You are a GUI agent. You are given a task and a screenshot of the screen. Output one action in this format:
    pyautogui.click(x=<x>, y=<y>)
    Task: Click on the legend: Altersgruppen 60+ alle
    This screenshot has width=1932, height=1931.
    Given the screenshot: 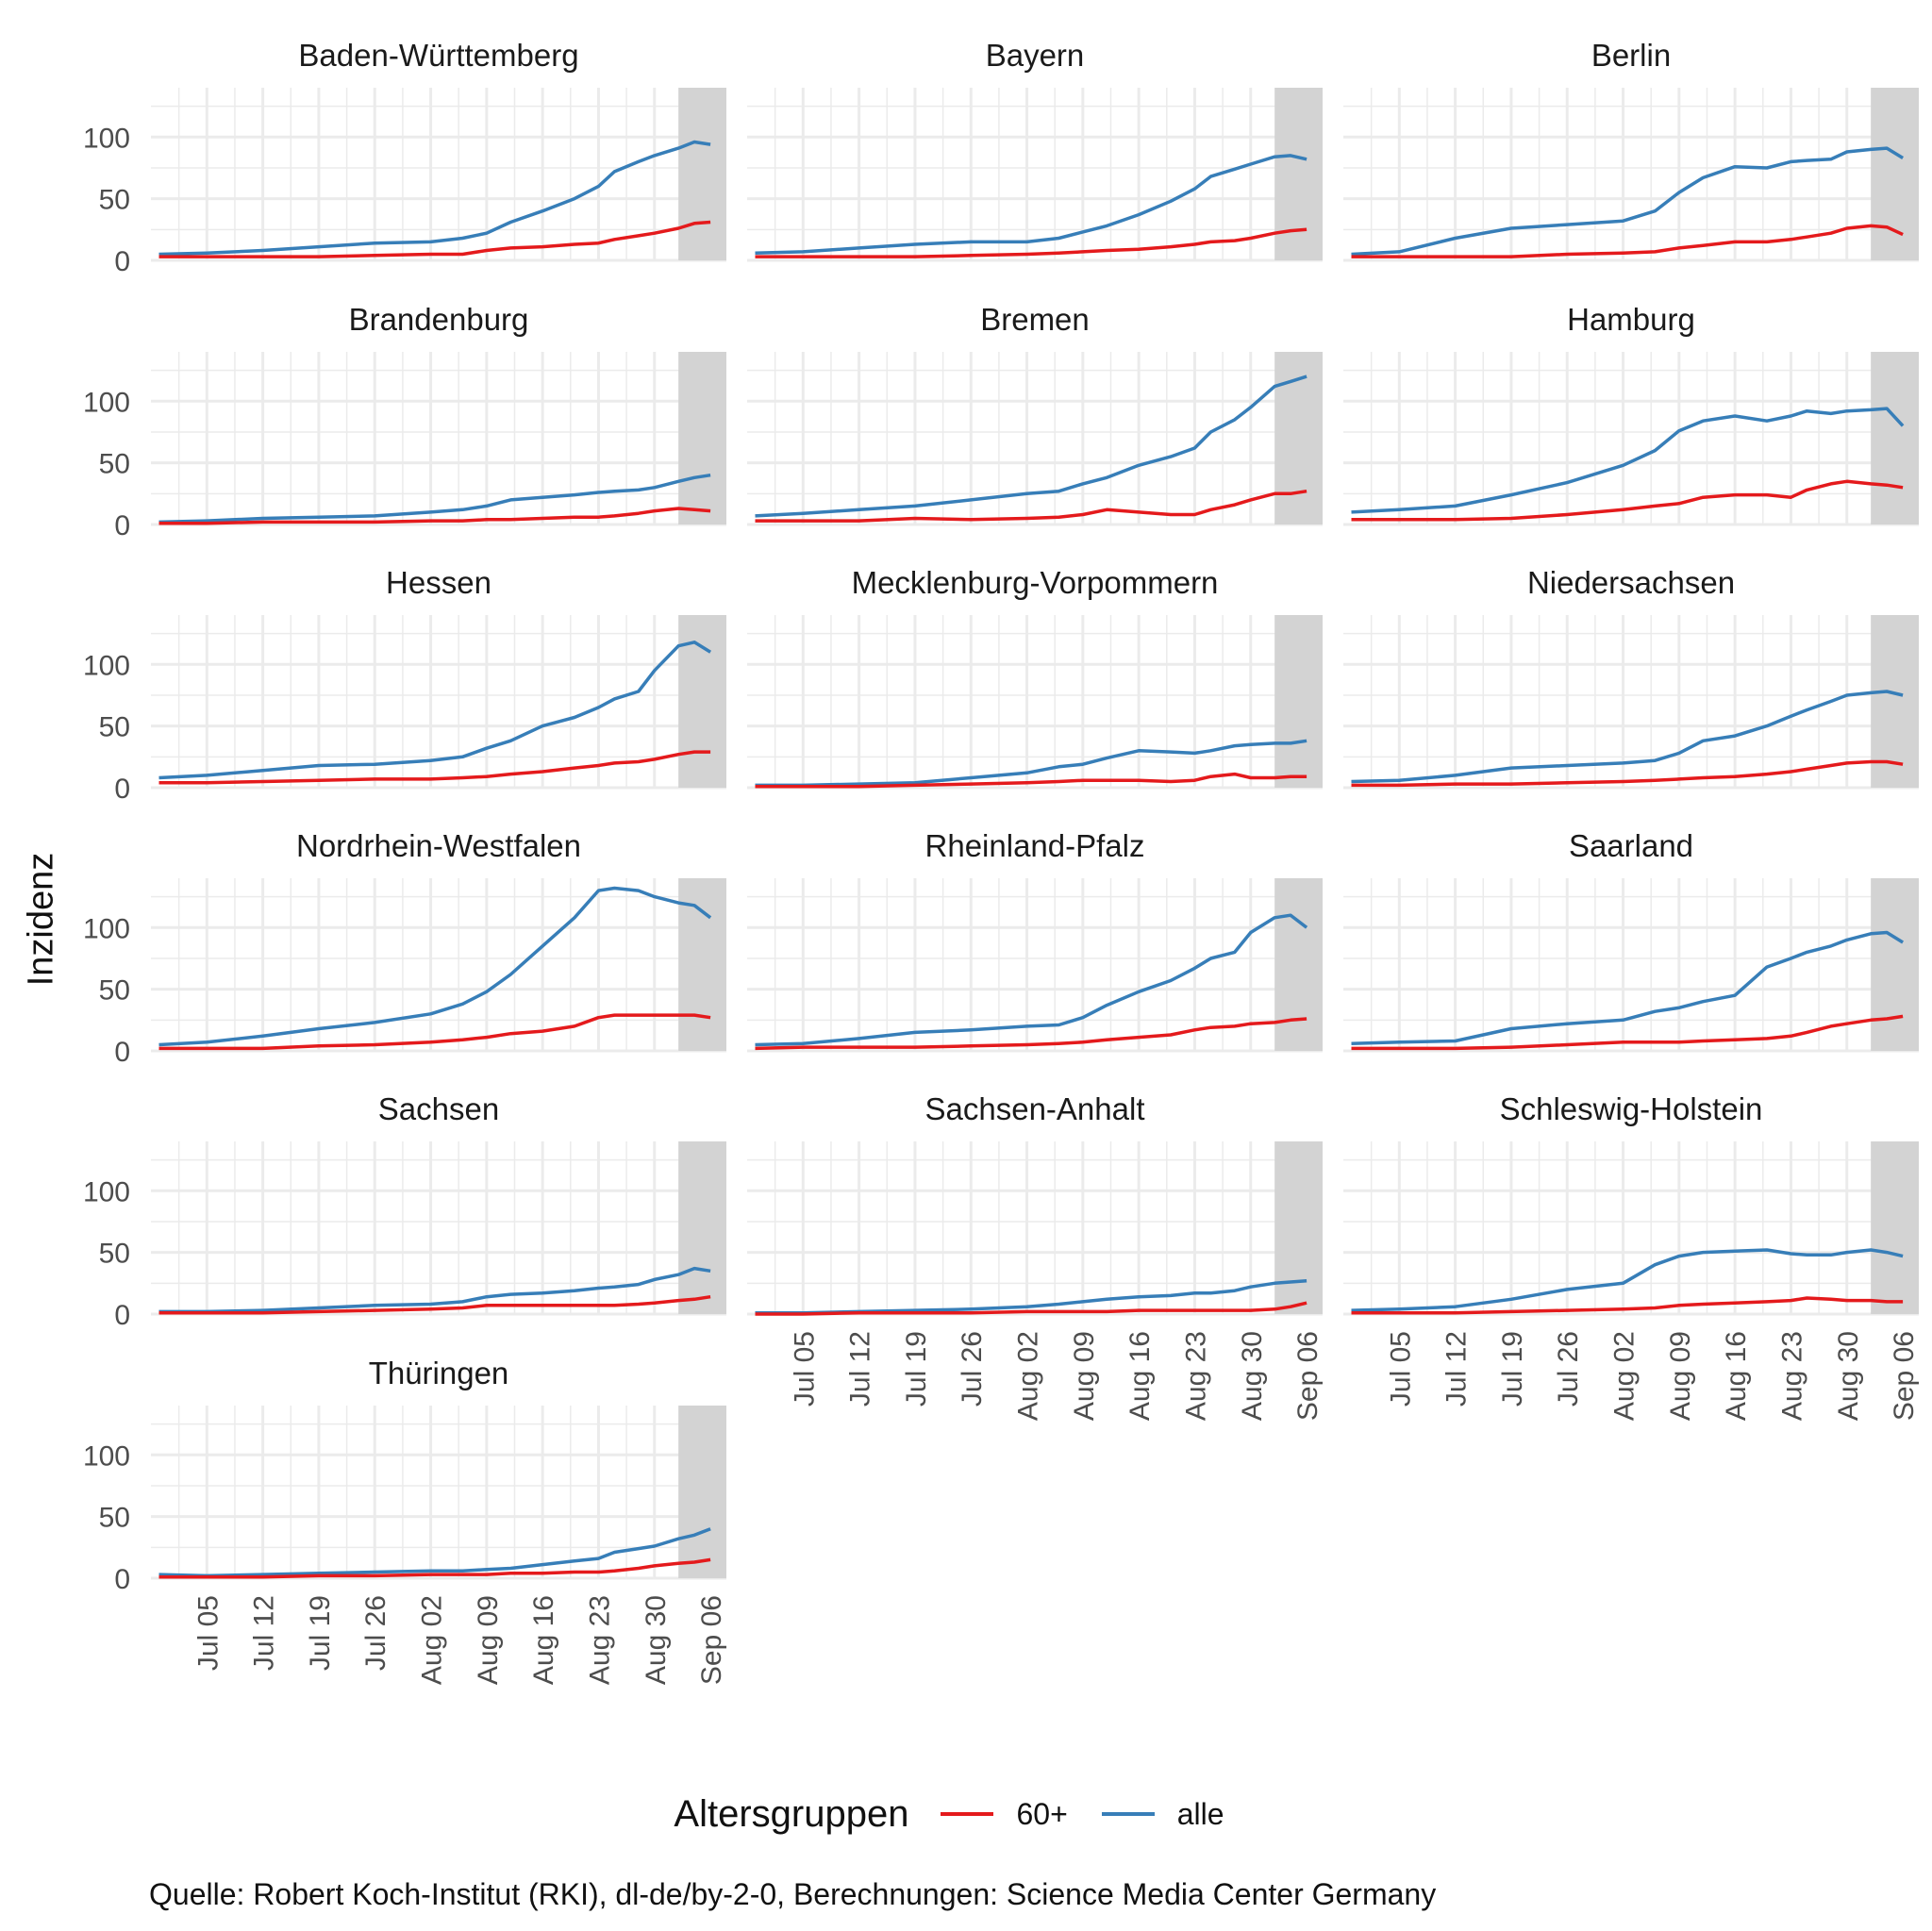 What is the action you would take?
    pyautogui.click(x=966, y=1814)
    